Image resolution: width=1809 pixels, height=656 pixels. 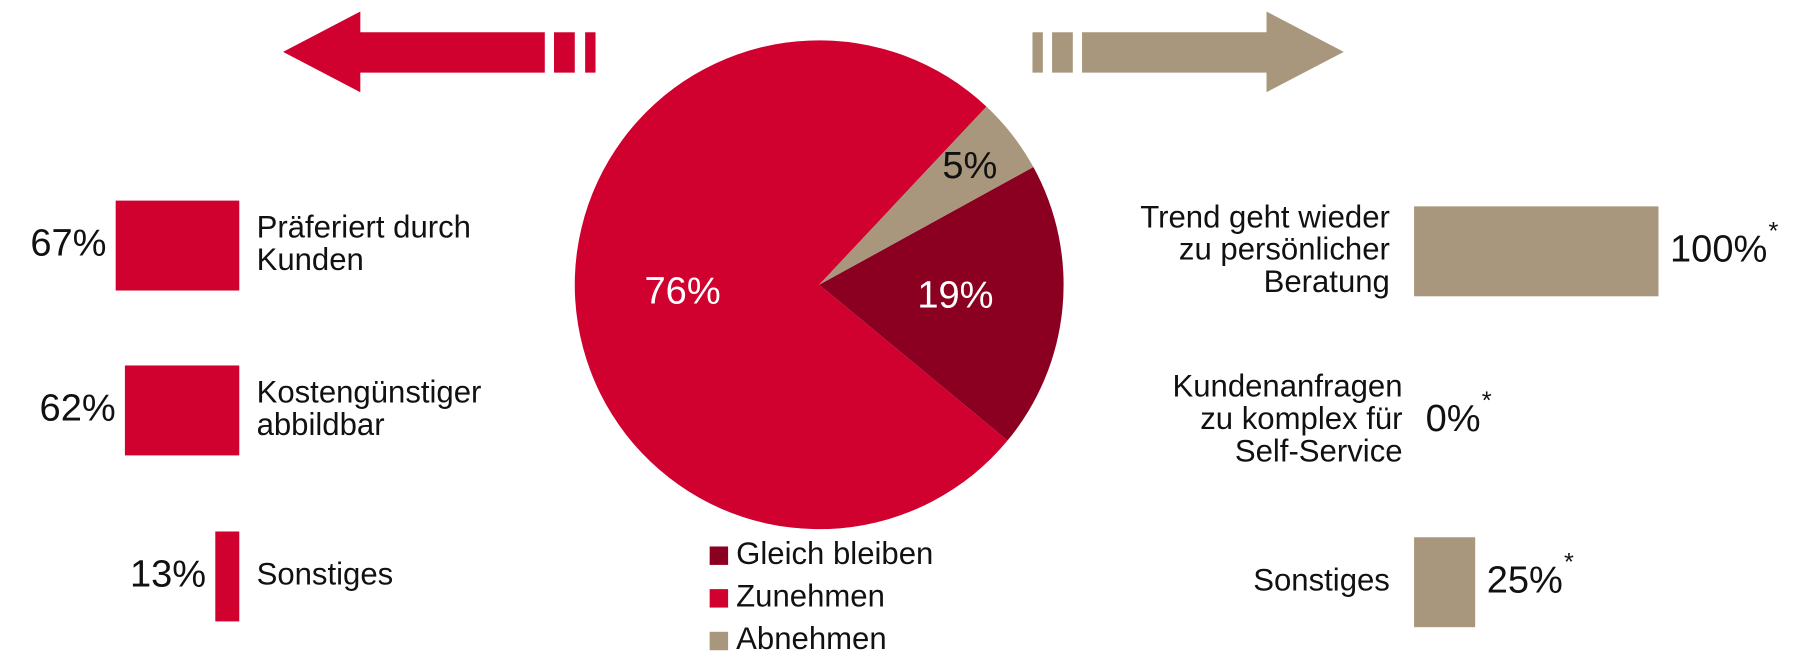 What do you see at coordinates (811, 638) in the screenshot?
I see `legend-label: Abnehmen` at bounding box center [811, 638].